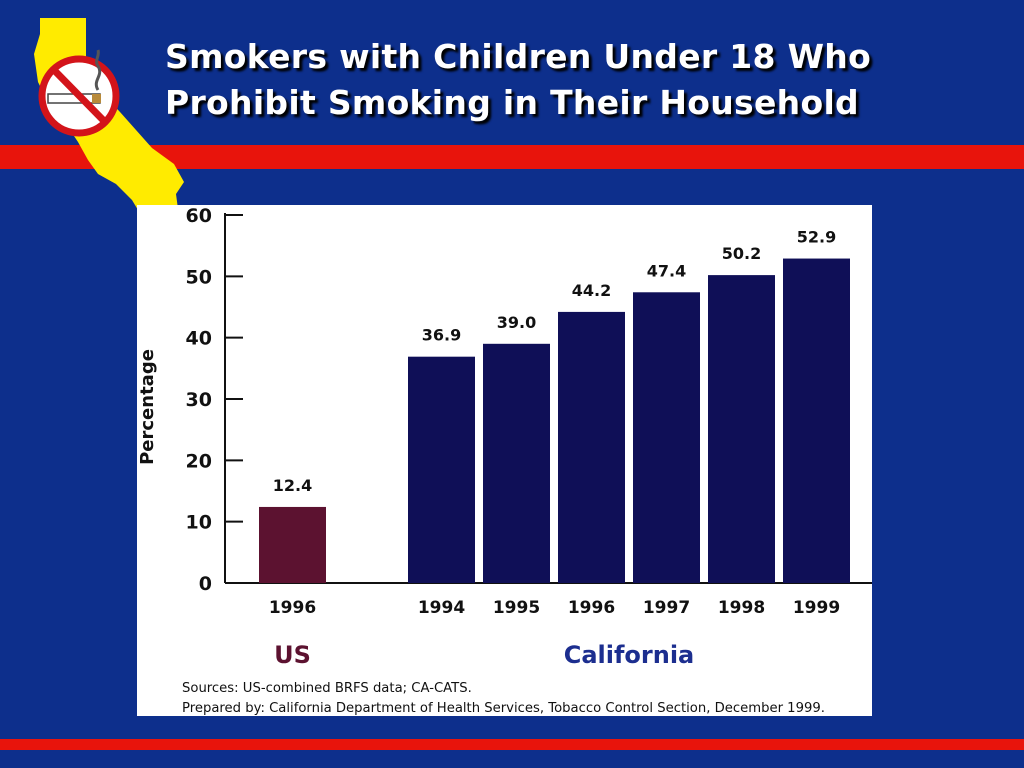 The width and height of the screenshot is (1024, 768). Describe the element at coordinates (518, 56) in the screenshot. I see `title-line-1: Smokers with Children Under 18 Who` at that location.